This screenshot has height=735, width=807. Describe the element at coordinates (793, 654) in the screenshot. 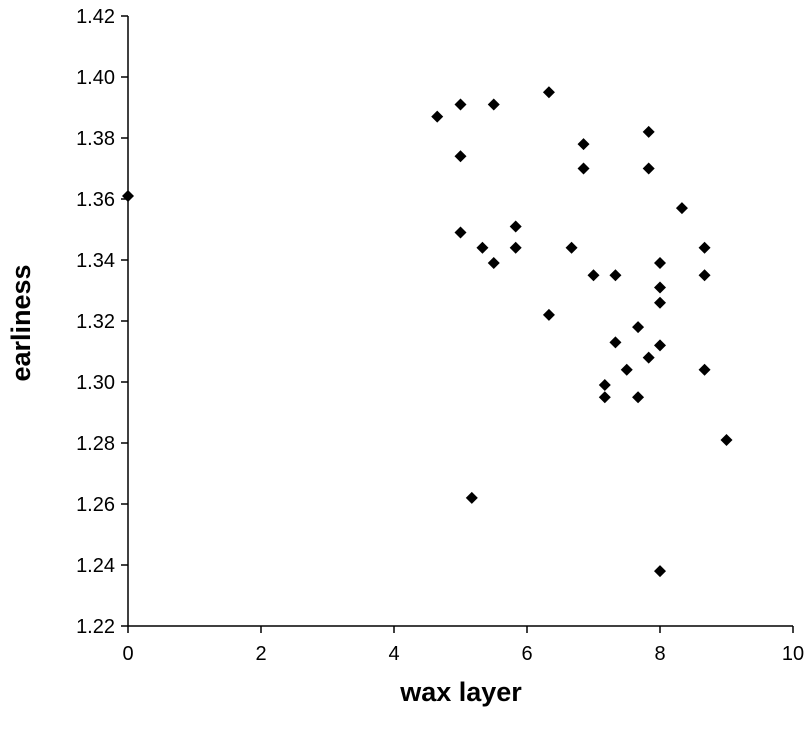

I see `x-tick-label: 10` at that location.